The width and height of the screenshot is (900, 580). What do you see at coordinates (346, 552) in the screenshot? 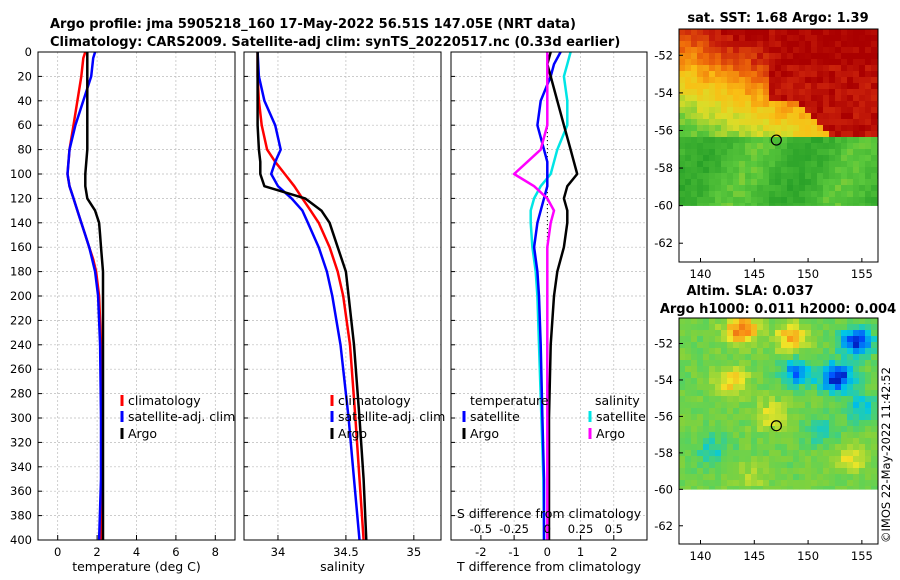
I see `x-tick-label: 34.5` at bounding box center [346, 552].